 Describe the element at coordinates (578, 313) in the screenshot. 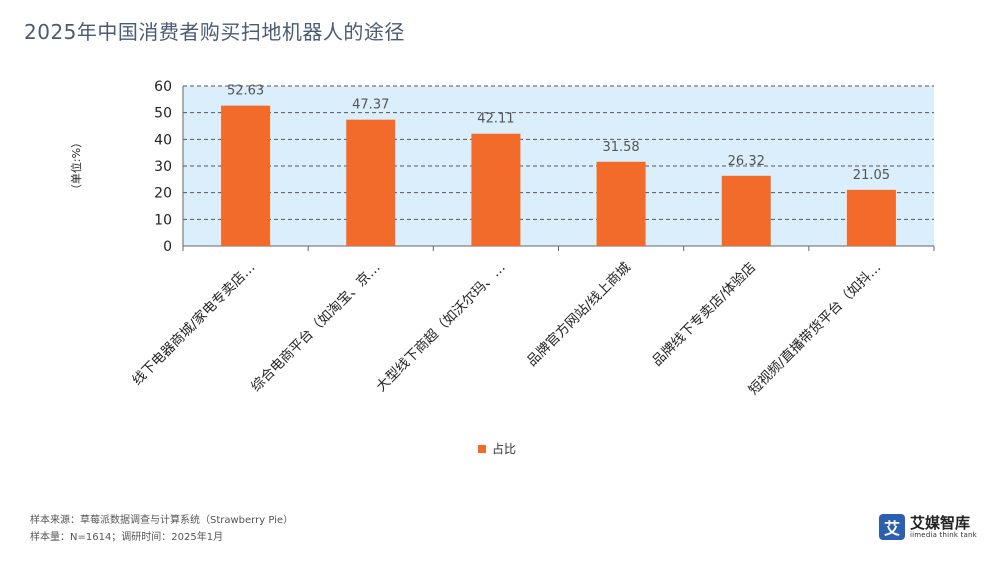

I see `x-tick-label: 品牌官方网站/线上商城` at that location.